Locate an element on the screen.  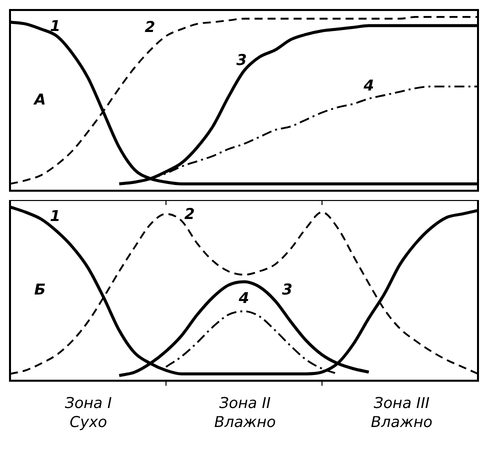
text: Зона III is located at coordinates (401, 403).